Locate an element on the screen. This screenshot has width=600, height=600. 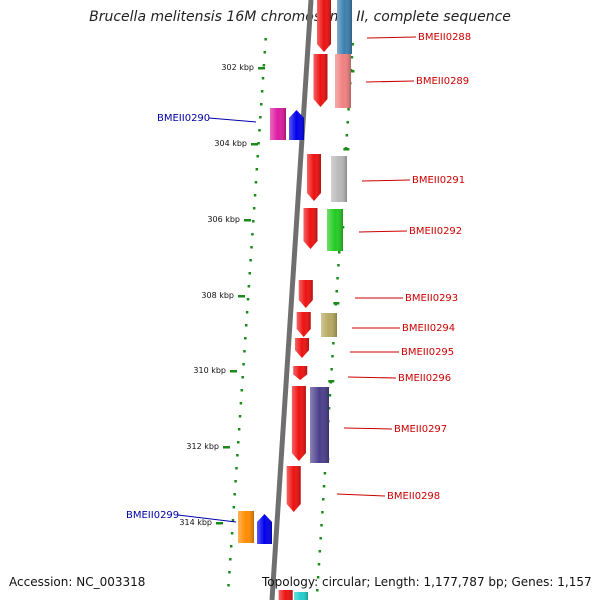
svg-text: BMEII0289 is located at coordinates (442, 81).